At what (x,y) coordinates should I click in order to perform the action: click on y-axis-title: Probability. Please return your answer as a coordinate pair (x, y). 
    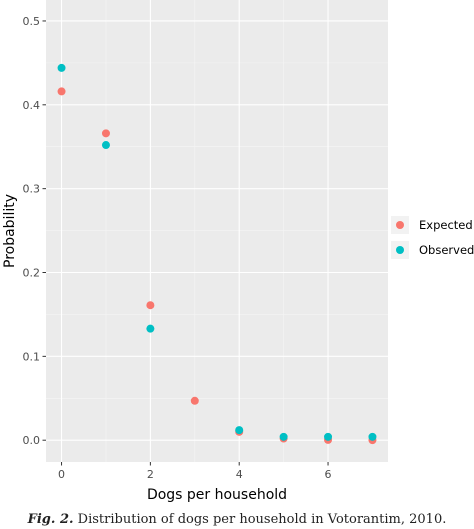
    Looking at the image, I should click on (10, 231).